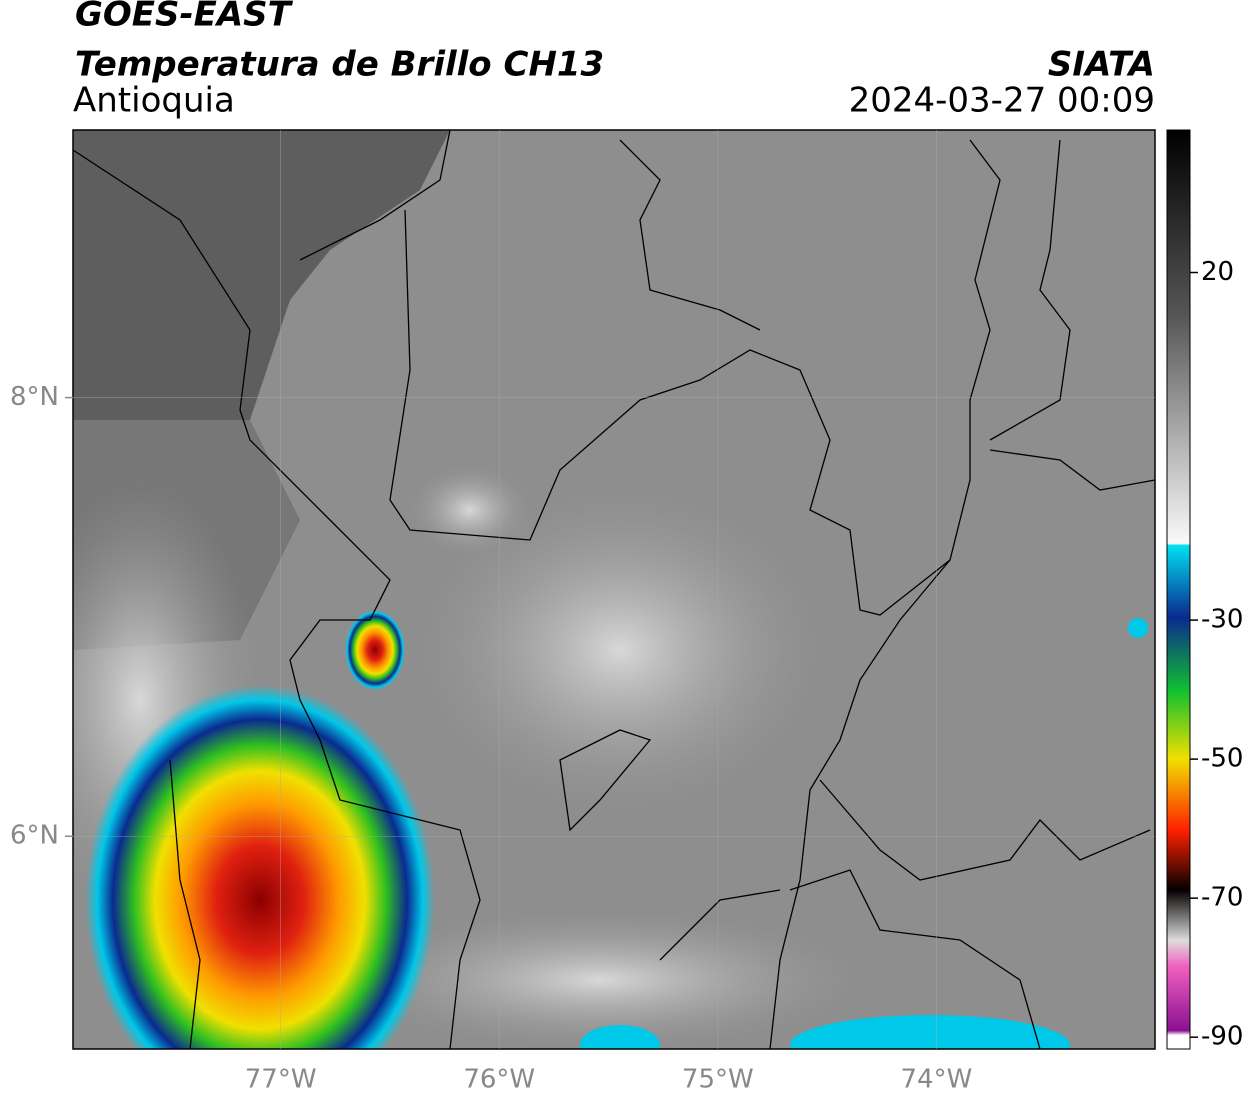 Image resolution: width=1252 pixels, height=1103 pixels. What do you see at coordinates (937, 1080) in the screenshot?
I see `lon-label: 74°W` at bounding box center [937, 1080].